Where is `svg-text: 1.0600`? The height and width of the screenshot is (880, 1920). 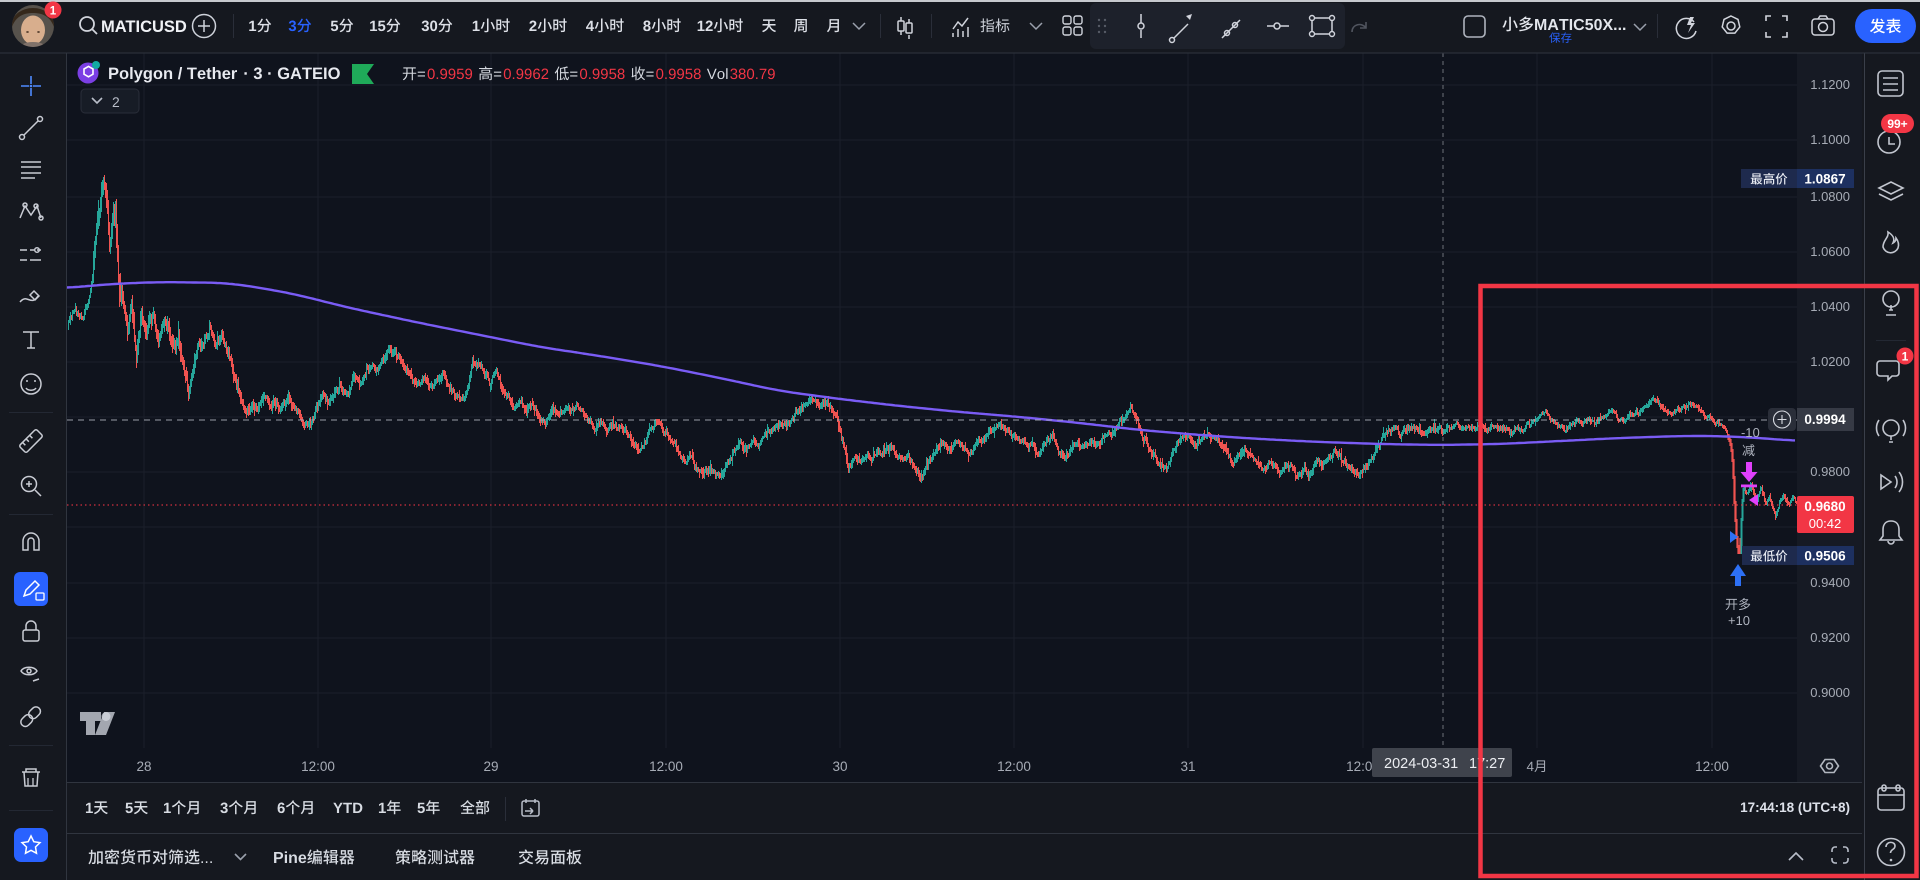 svg-text: 1.0600 is located at coordinates (1830, 251).